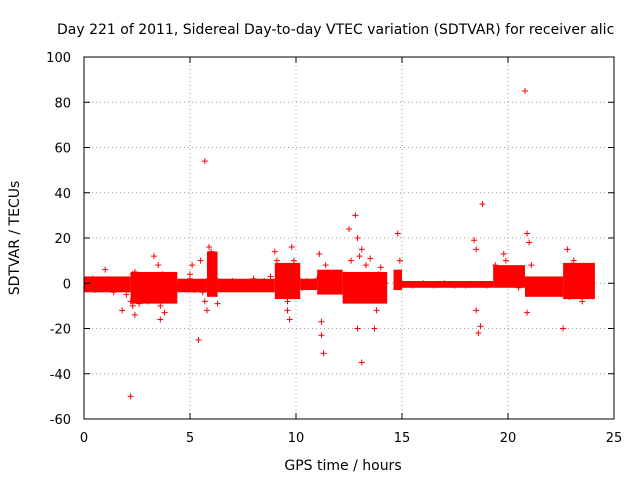 The width and height of the screenshot is (640, 480). Describe the element at coordinates (67, 284) in the screenshot. I see `y-tick-label: 0` at that location.